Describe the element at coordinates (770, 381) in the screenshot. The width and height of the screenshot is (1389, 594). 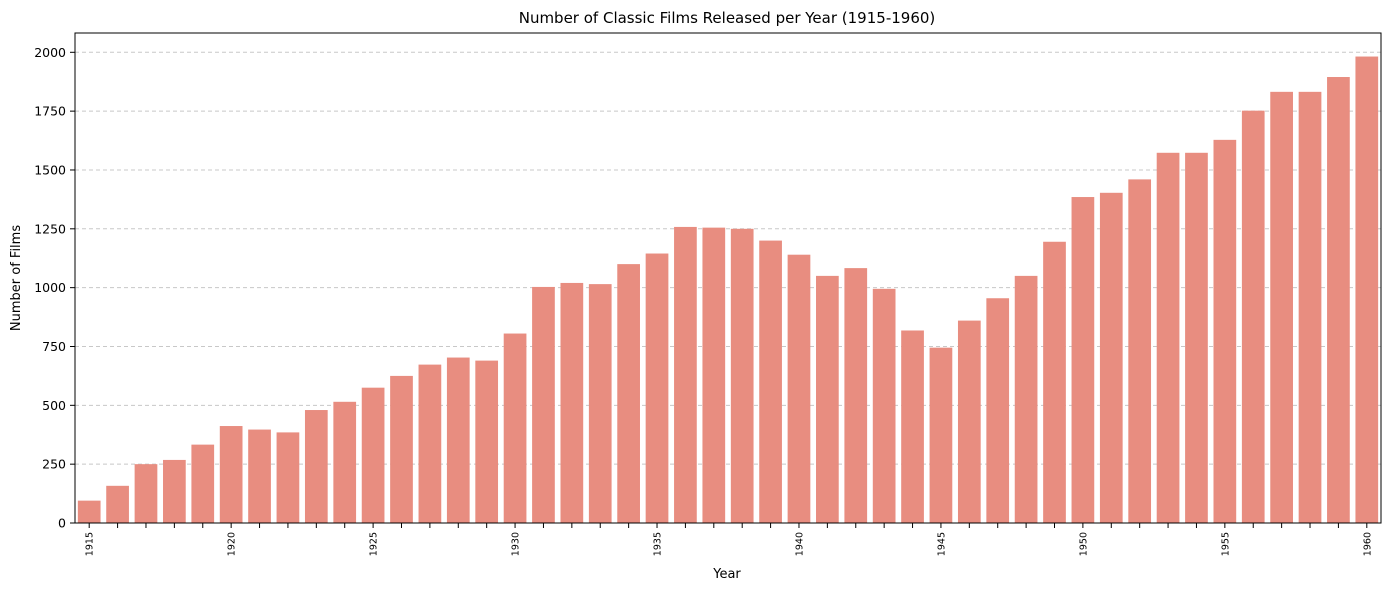
I see `bar-1939` at that location.